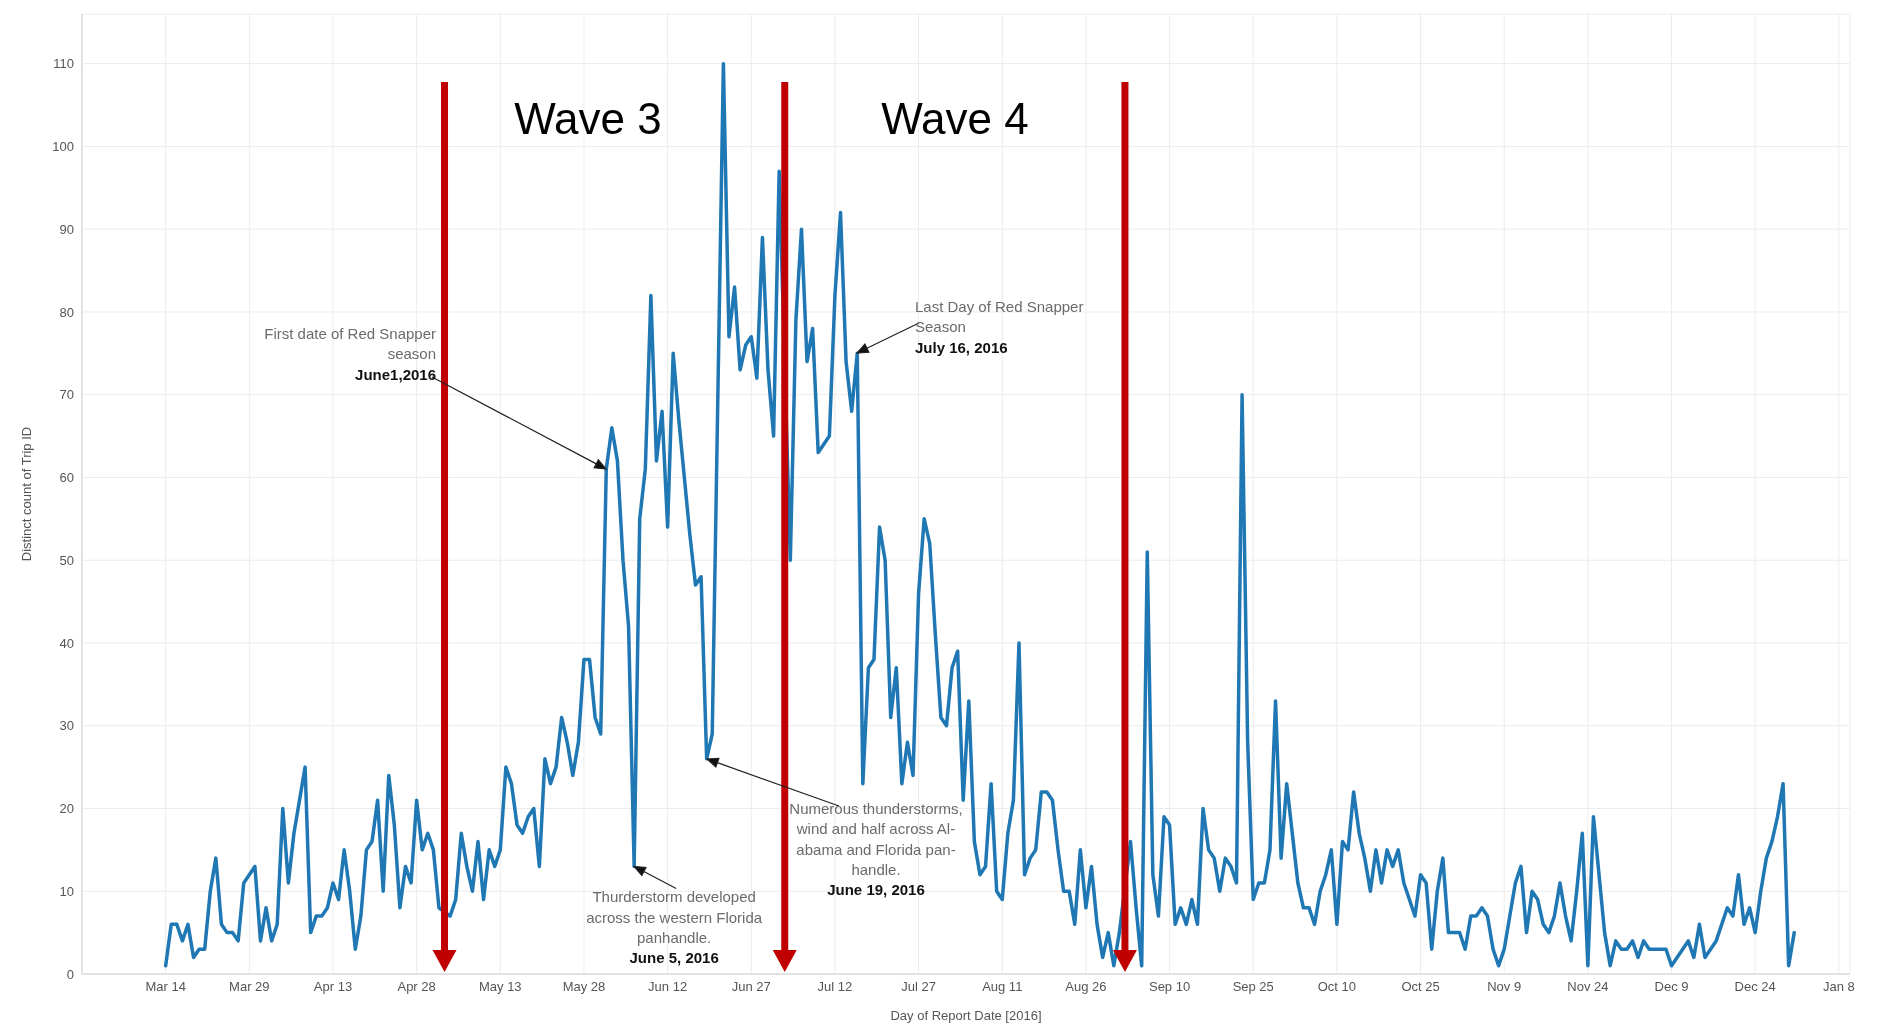 This screenshot has width=1894, height=1034. I want to click on y-tick-label: 80, so click(66, 312).